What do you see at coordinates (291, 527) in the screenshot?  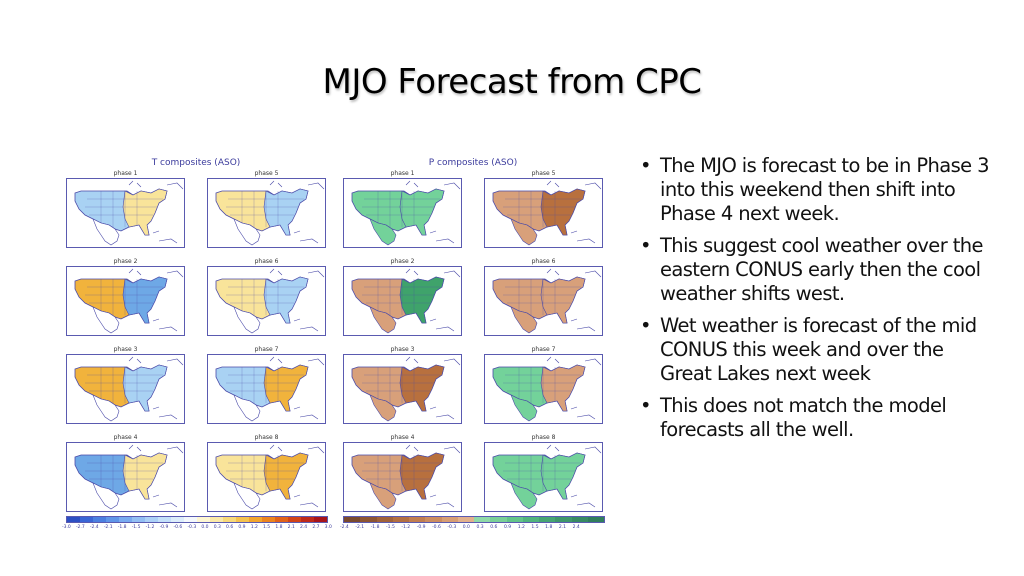 I see `t-colorbar-tick: 2.1` at bounding box center [291, 527].